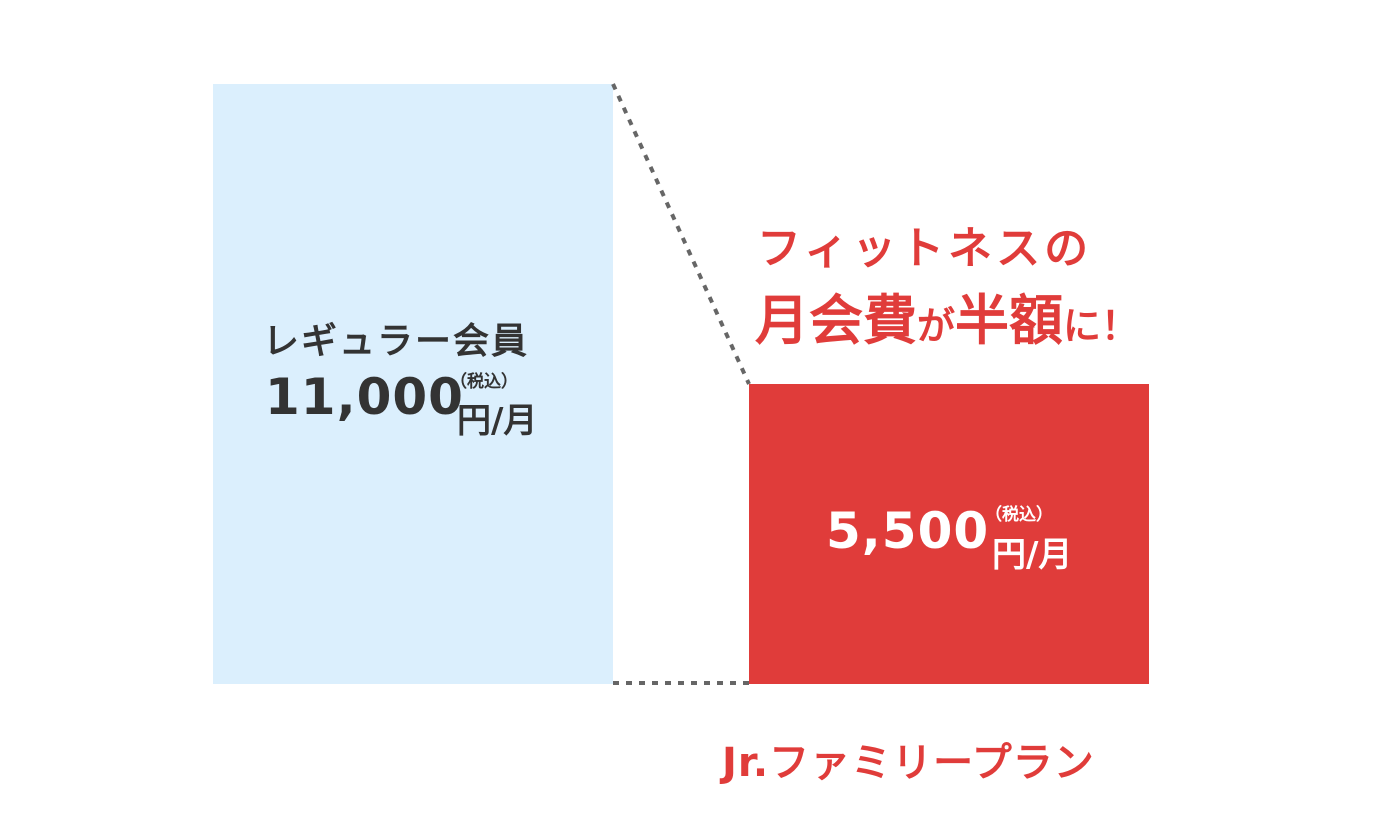  Describe the element at coordinates (1009, 320) in the screenshot. I see `headline-half-price: 半額` at that location.